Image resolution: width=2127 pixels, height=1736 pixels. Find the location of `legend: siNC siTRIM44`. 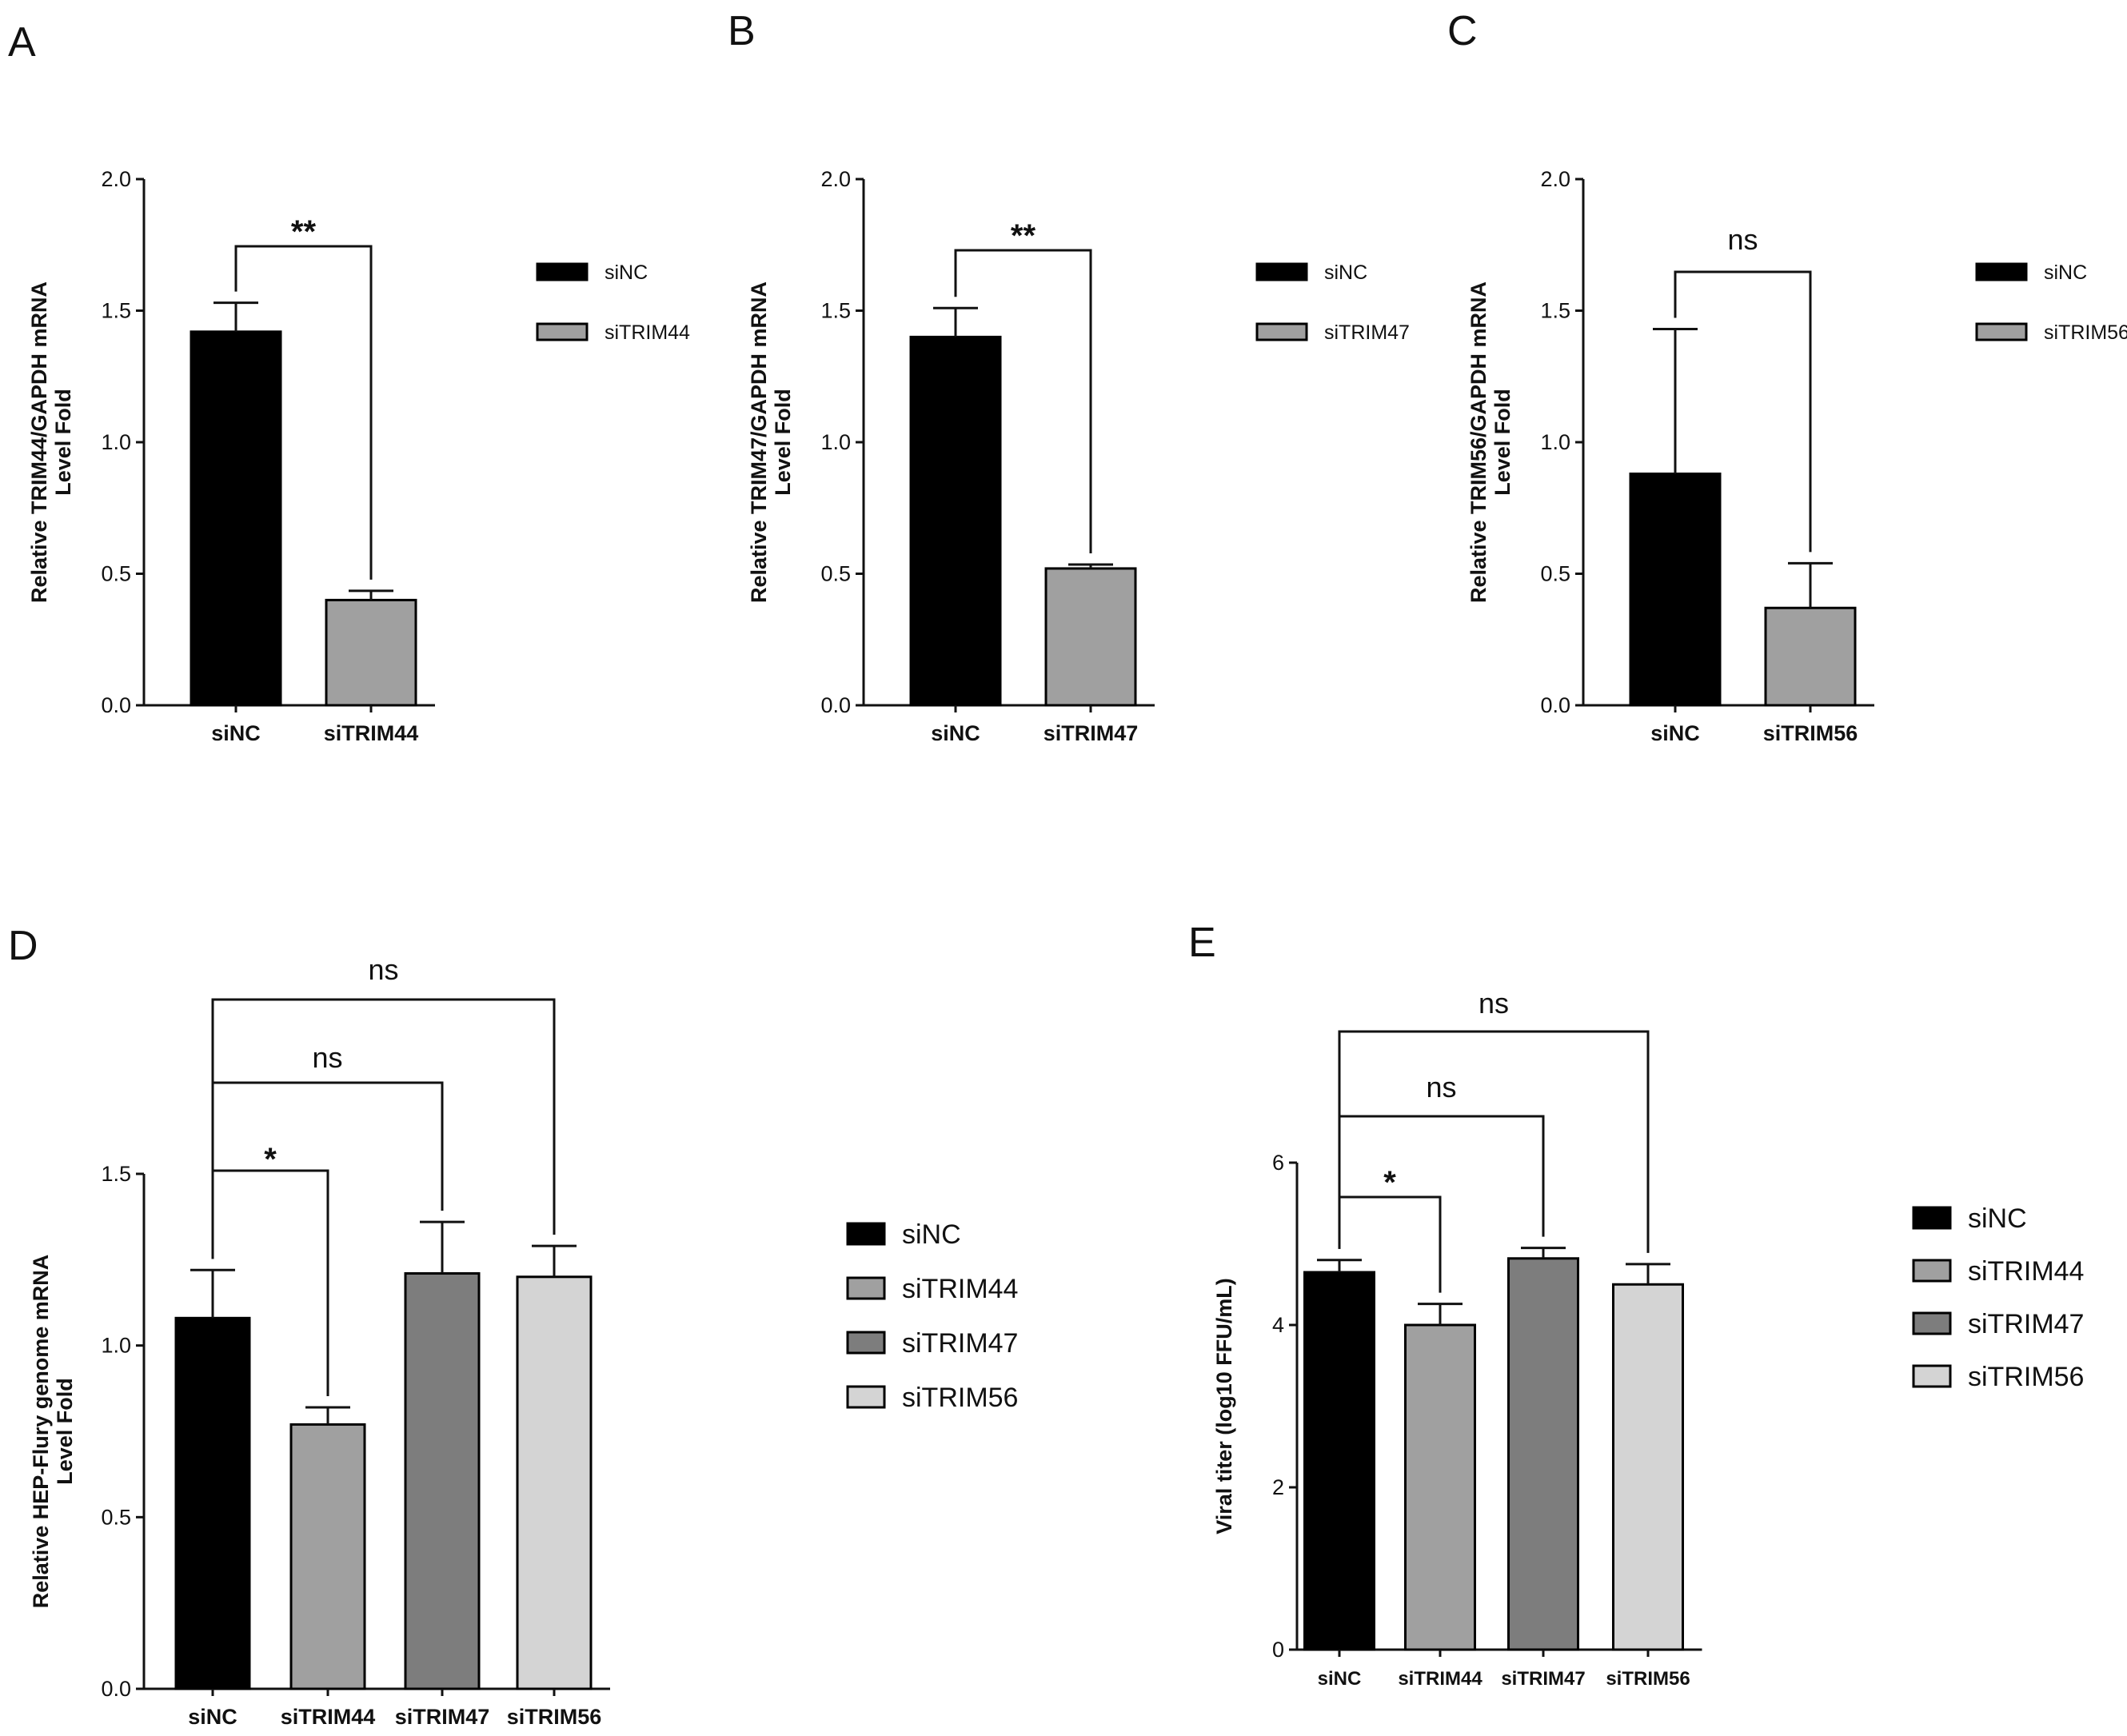

legend: siNC siTRIM44 is located at coordinates (613, 302).